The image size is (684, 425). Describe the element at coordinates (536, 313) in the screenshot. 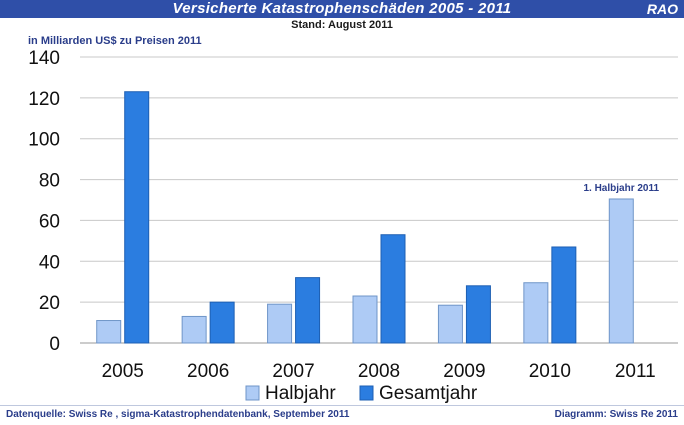

I see `bar-halbjahr-2010` at that location.